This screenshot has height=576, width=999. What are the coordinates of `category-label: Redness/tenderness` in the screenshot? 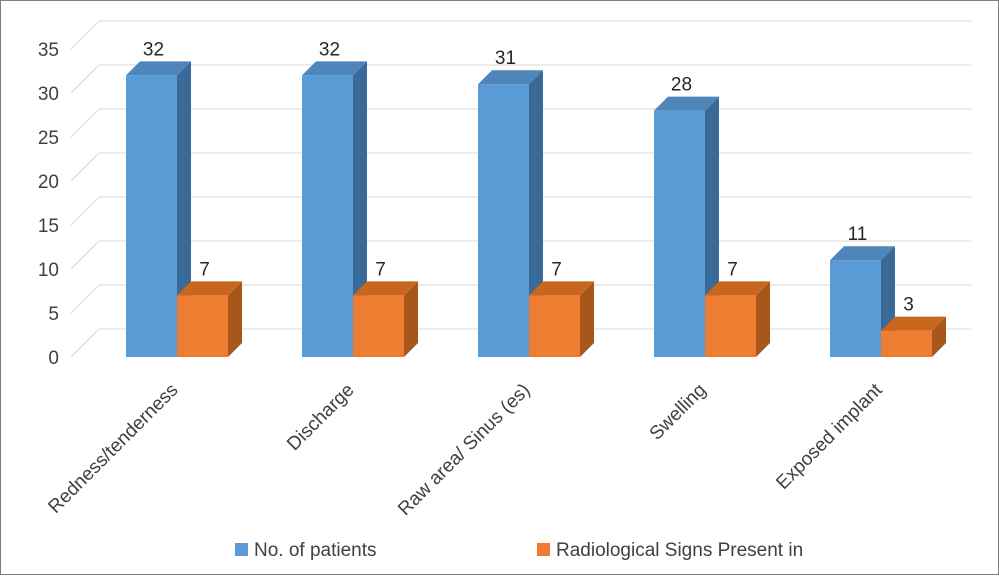 It's located at (113, 449).